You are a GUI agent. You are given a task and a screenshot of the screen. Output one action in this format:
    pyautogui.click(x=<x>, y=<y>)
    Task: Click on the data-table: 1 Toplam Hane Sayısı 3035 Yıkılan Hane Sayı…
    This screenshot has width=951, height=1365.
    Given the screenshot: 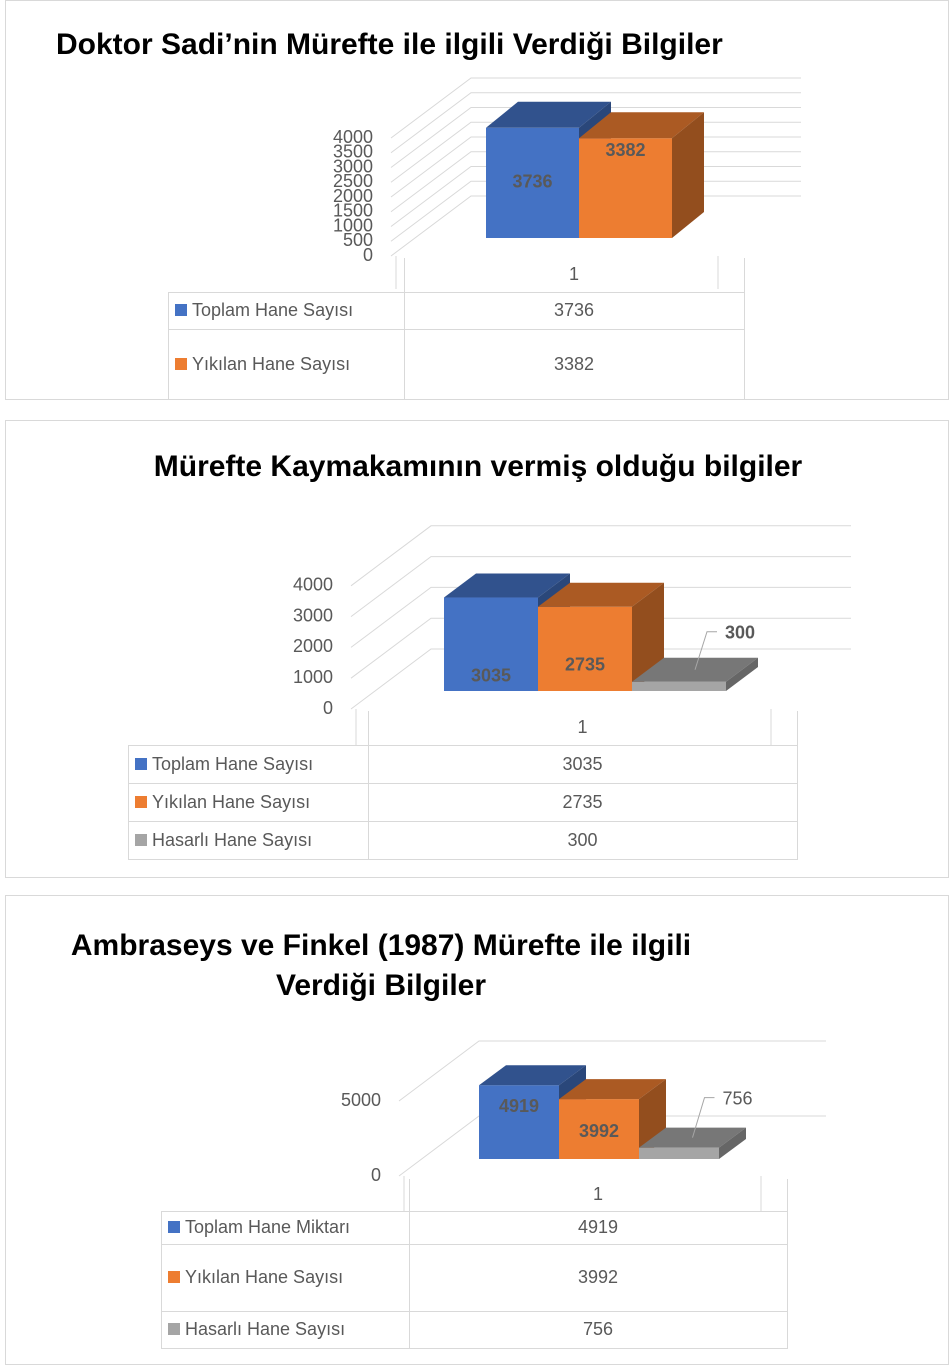 What is the action you would take?
    pyautogui.click(x=463, y=785)
    